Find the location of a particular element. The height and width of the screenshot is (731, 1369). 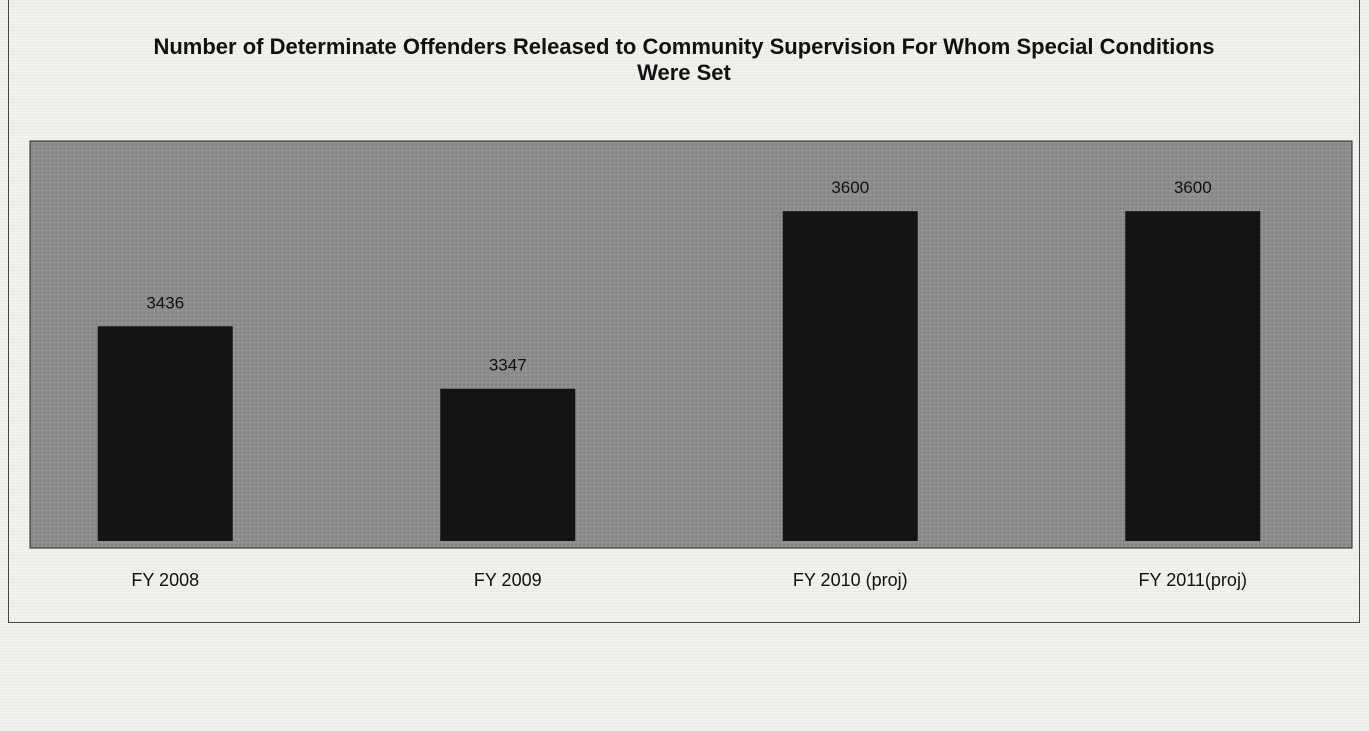

x-tick-label-2: FY 2009 is located at coordinates (508, 580).